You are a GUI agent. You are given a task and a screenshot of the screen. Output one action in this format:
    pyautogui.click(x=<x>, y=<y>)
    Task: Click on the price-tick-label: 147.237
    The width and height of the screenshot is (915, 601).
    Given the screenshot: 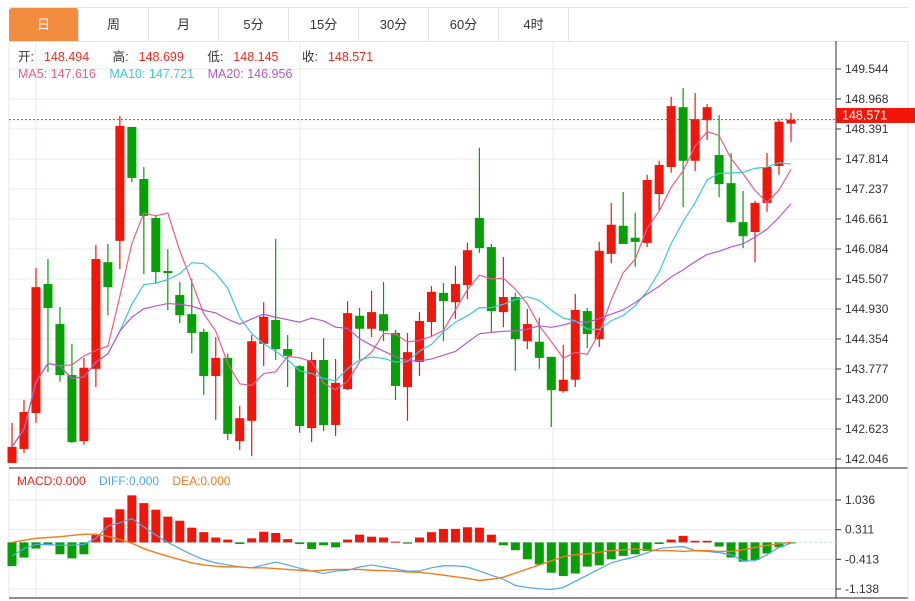 What is the action you would take?
    pyautogui.click(x=867, y=189)
    